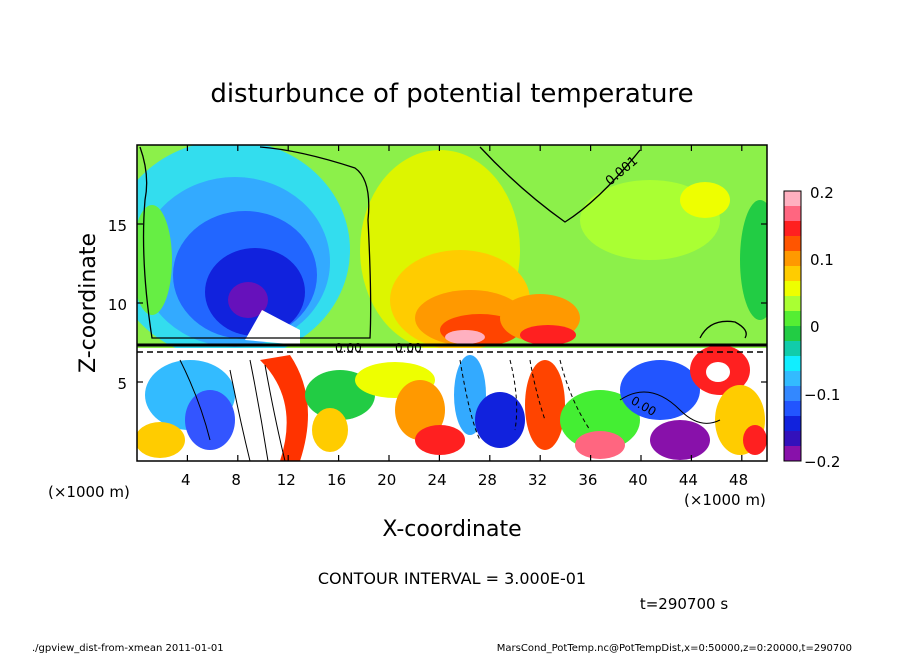  I want to click on y-tick-label: 10, so click(117, 305).